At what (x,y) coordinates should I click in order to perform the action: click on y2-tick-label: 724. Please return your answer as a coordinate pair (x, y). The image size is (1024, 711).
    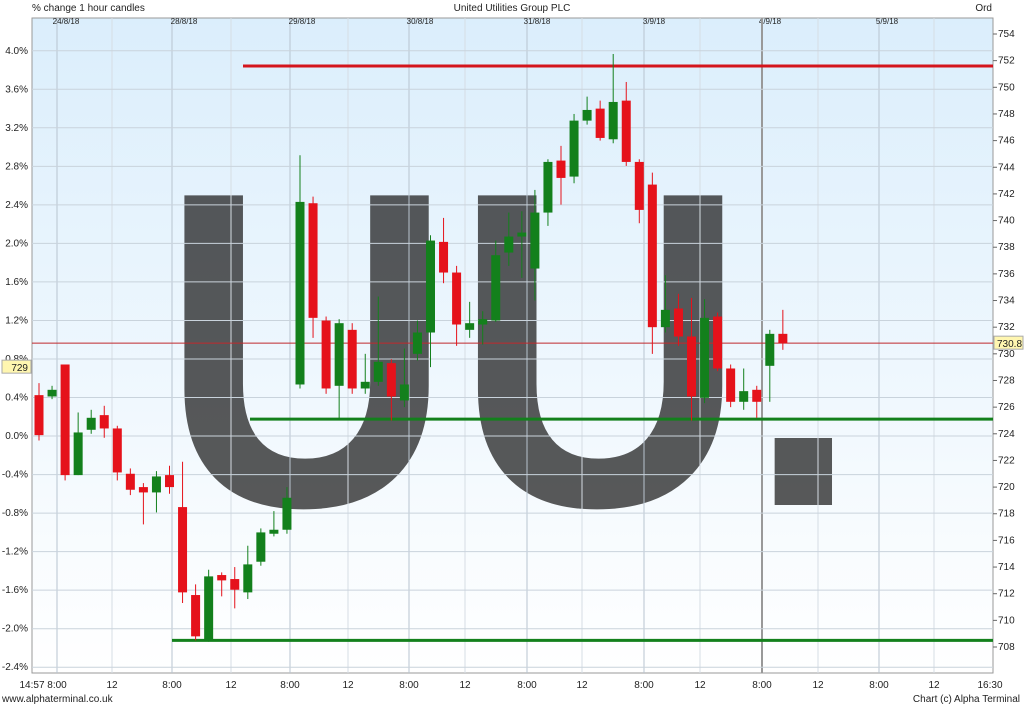
    Looking at the image, I should click on (1006, 434).